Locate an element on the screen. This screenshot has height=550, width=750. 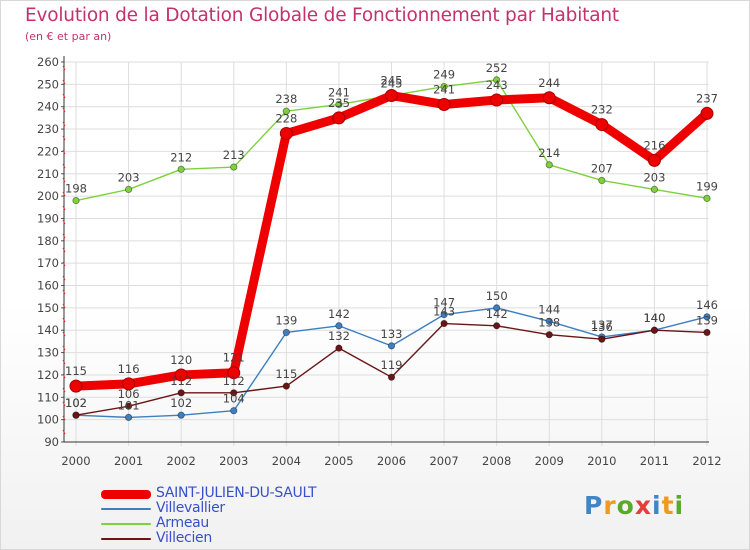
data-label-villevallier: 144 is located at coordinates (549, 309).